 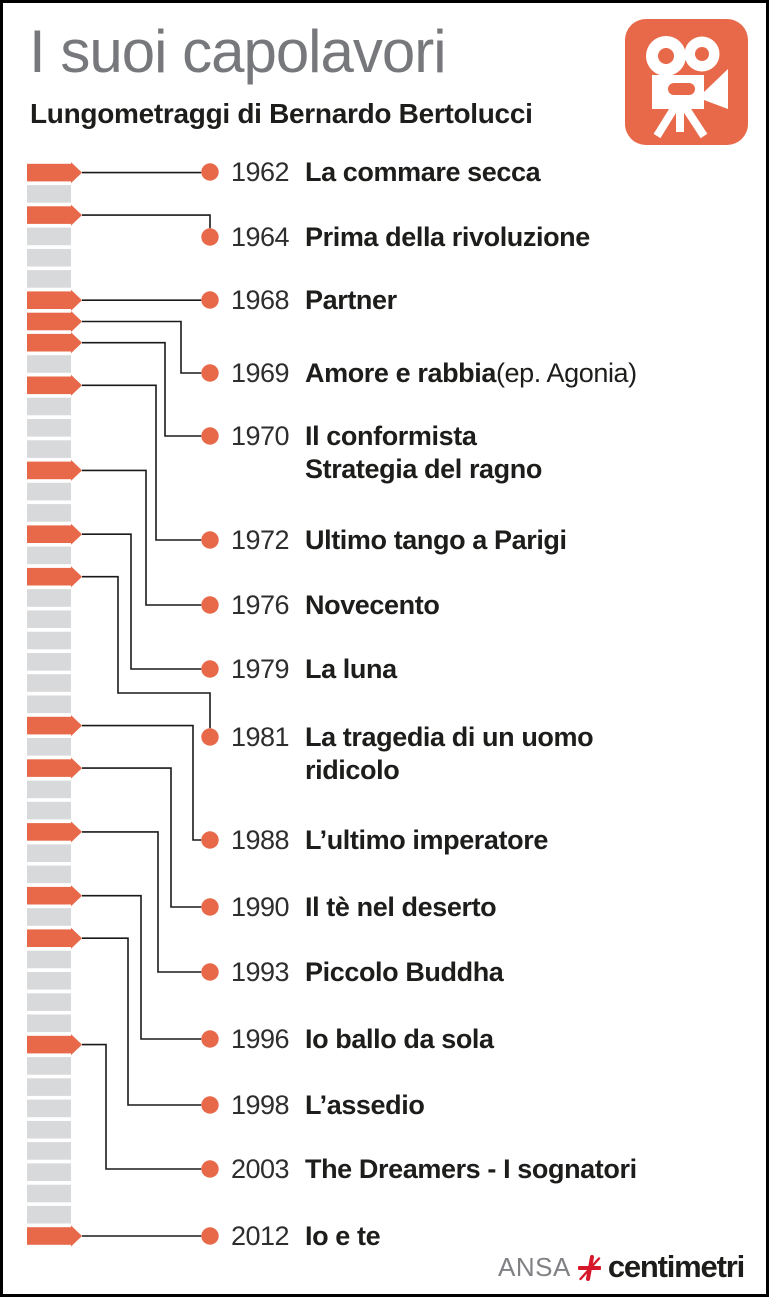 What do you see at coordinates (281, 113) in the screenshot?
I see `page-subtitle: Lungometraggi di Bernardo Bertolucci` at bounding box center [281, 113].